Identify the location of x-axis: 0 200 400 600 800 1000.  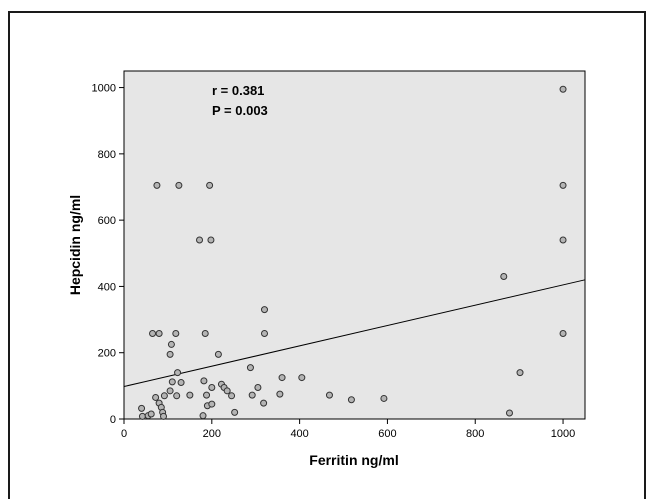
(348, 429).